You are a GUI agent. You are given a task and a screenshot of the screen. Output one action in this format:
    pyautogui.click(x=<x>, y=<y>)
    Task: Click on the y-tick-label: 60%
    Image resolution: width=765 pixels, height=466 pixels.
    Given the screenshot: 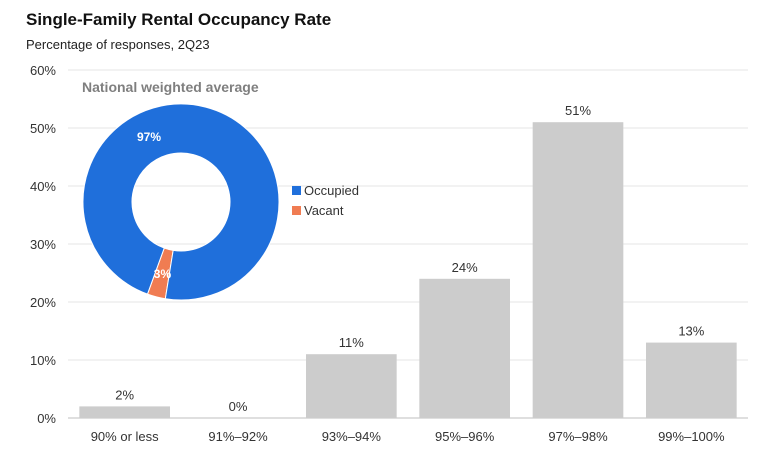 What is the action you would take?
    pyautogui.click(x=43, y=70)
    